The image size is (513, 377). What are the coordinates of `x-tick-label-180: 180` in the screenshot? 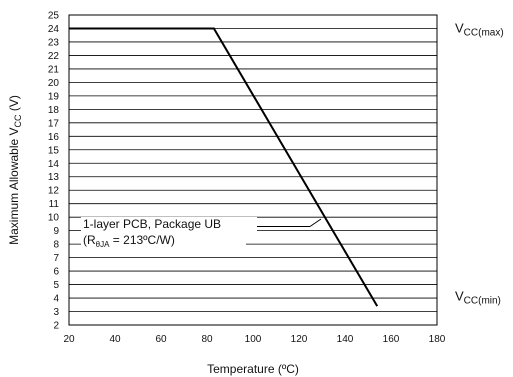 It's located at (437, 339).